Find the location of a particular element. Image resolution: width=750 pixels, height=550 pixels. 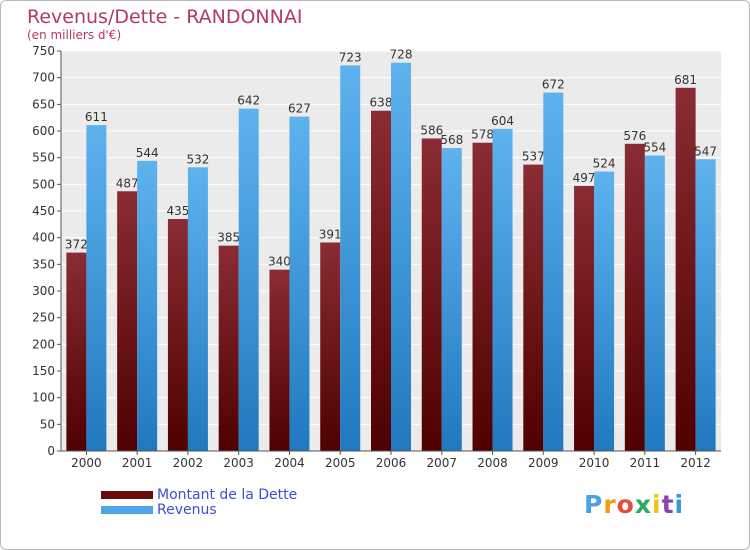

y-tick-label: 200 is located at coordinates (43, 344).